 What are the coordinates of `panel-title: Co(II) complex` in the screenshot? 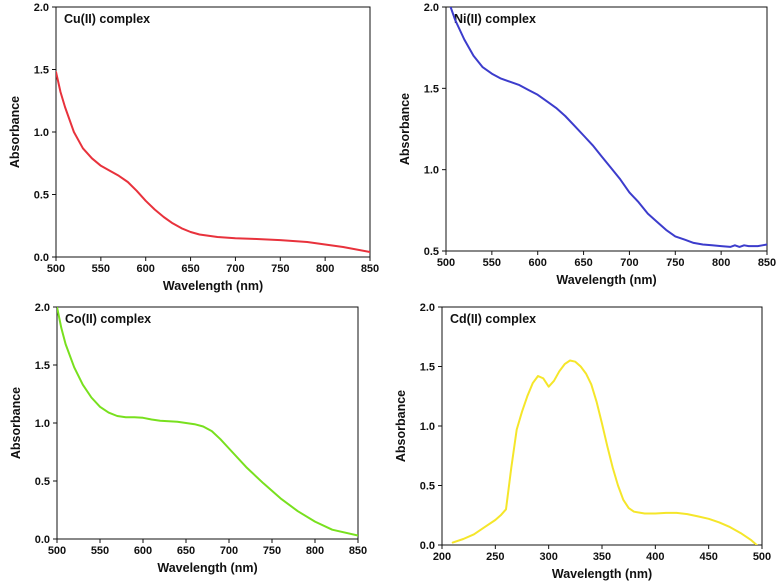 It's located at (108, 319).